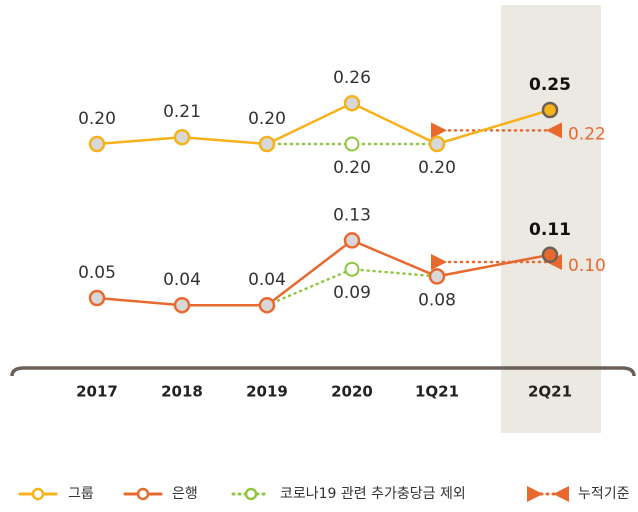 The width and height of the screenshot is (638, 512). What do you see at coordinates (373, 494) in the screenshot?
I see `legend-label: 코로나19 관련 추가충당금 제외` at bounding box center [373, 494].